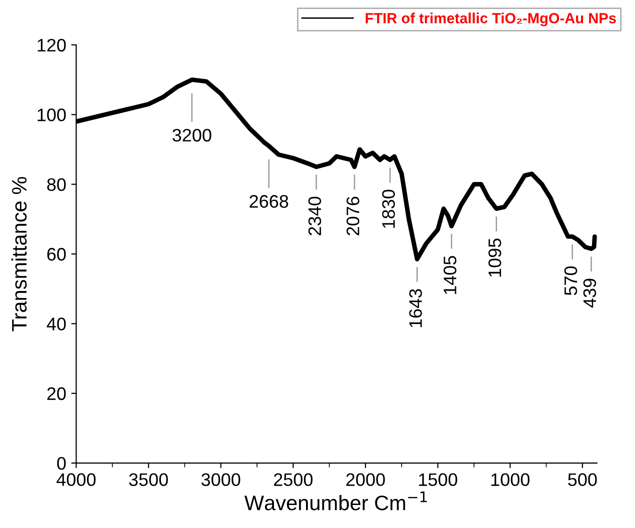 The width and height of the screenshot is (635, 528). I want to click on annotation: 439, so click(589, 293).